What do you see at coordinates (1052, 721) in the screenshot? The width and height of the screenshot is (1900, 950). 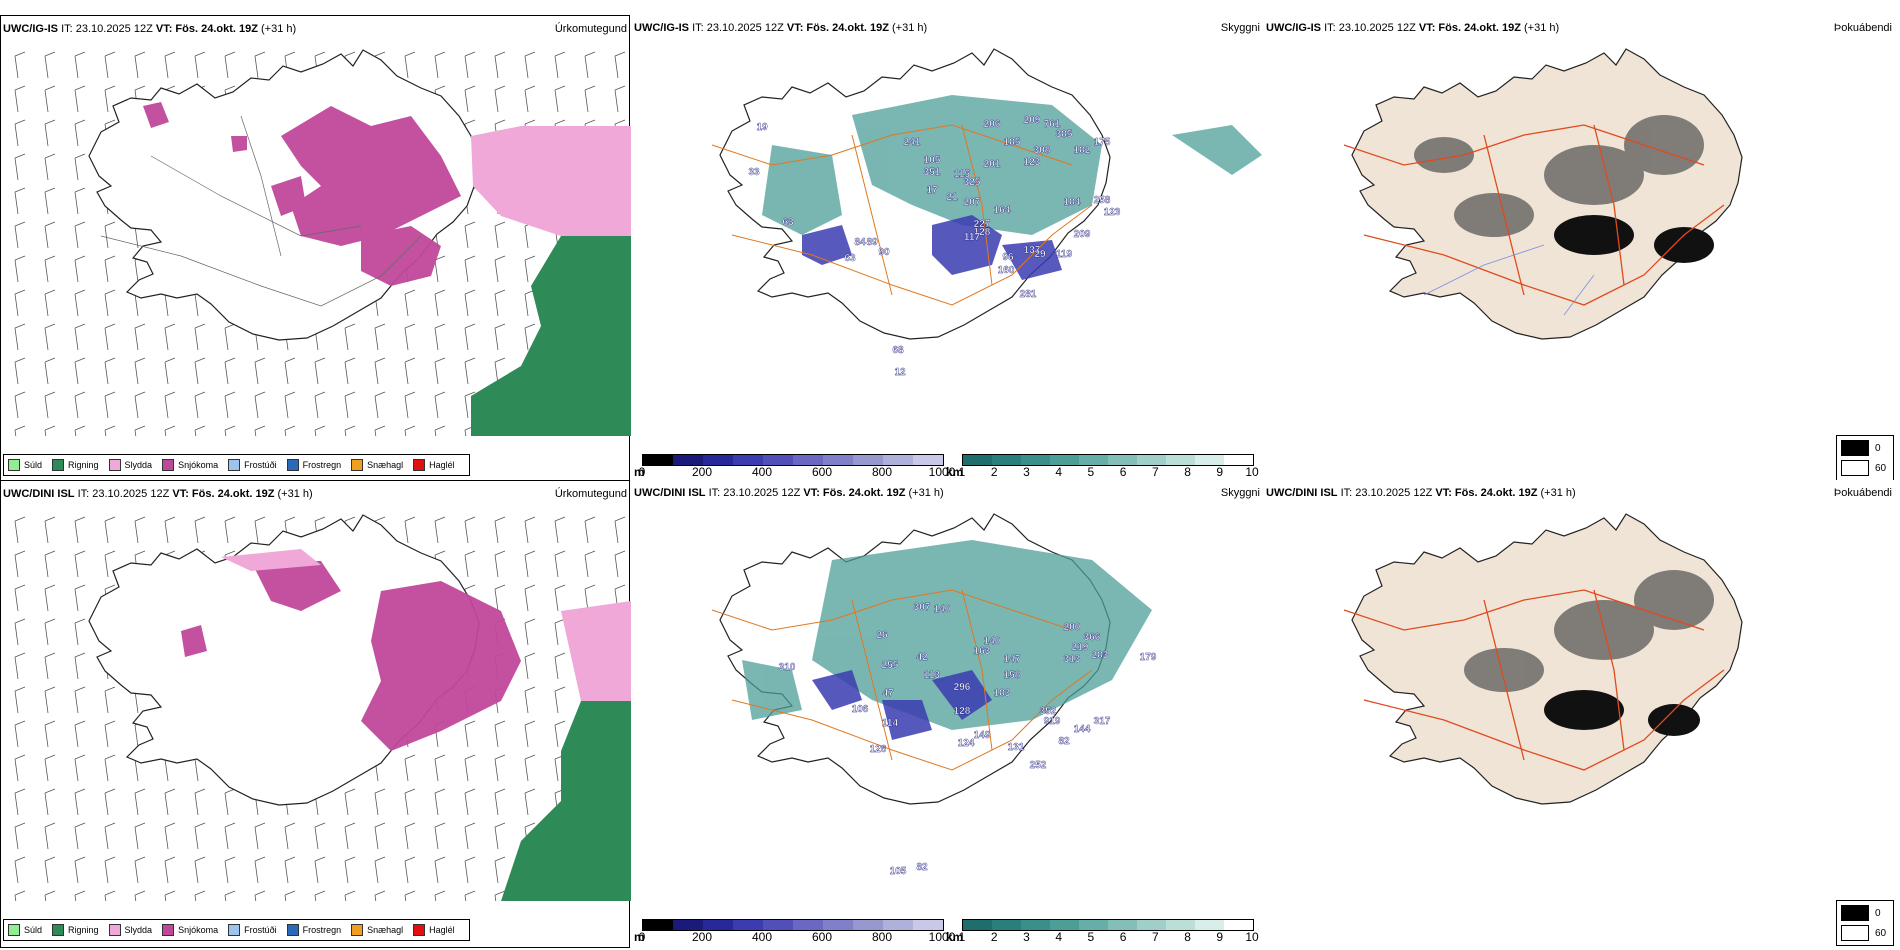 I see `cloud-base-label: 919` at bounding box center [1052, 721].